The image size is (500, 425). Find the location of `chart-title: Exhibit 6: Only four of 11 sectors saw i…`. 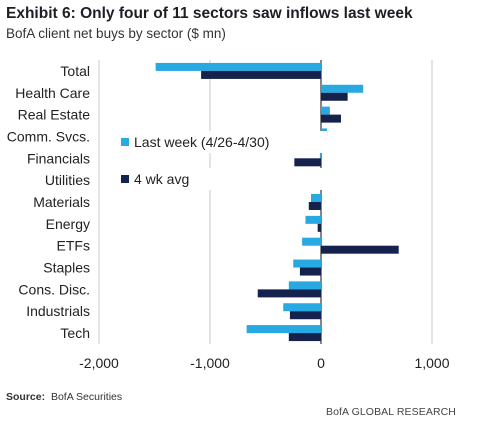

chart-title: Exhibit 6: Only four of 11 sectors saw i… is located at coordinates (209, 13).